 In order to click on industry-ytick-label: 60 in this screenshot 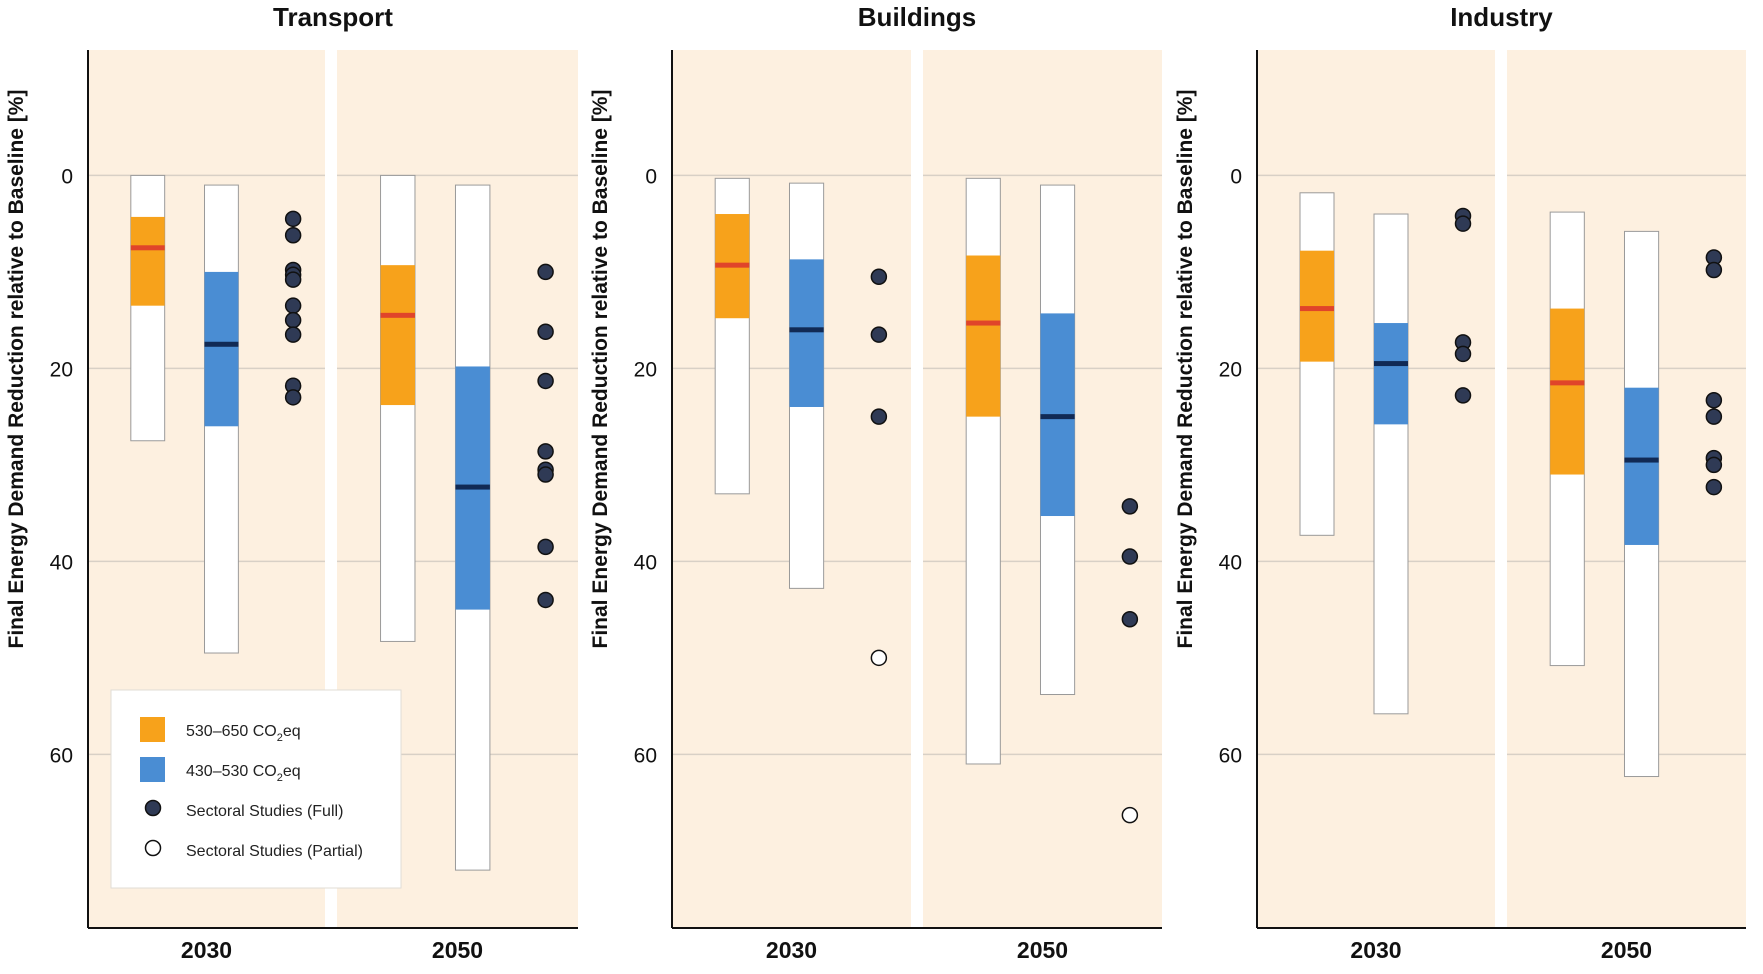, I will do `click(1230, 755)`.